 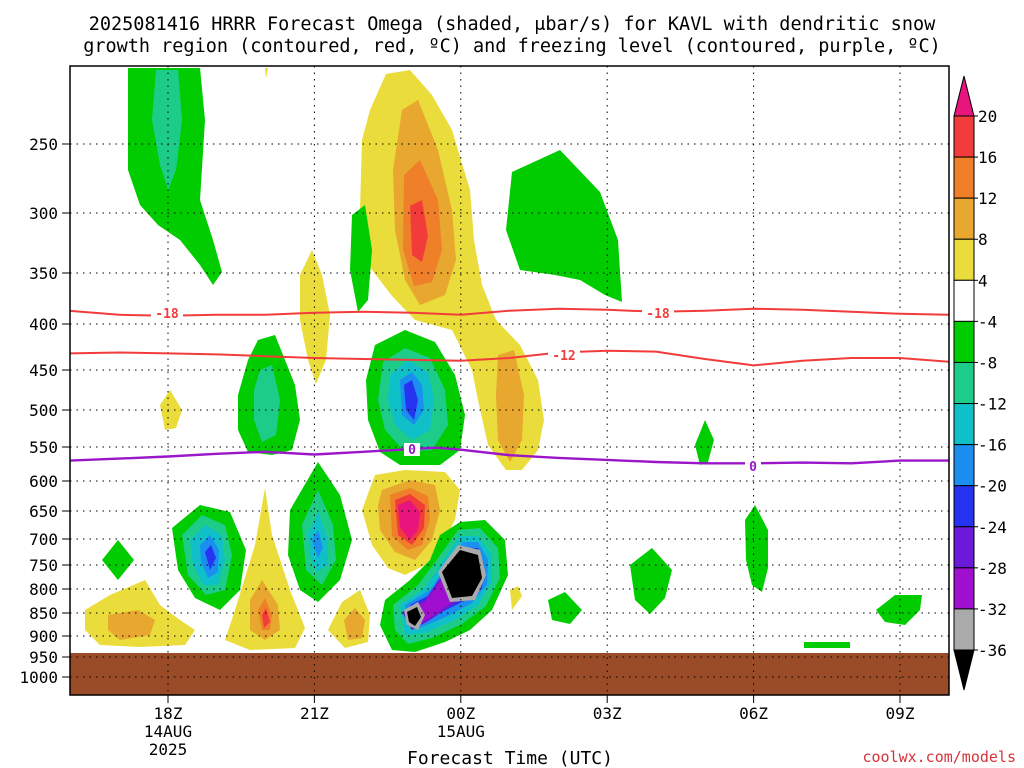 What do you see at coordinates (939, 757) in the screenshot?
I see `credit-link: coolwx.com/models` at bounding box center [939, 757].